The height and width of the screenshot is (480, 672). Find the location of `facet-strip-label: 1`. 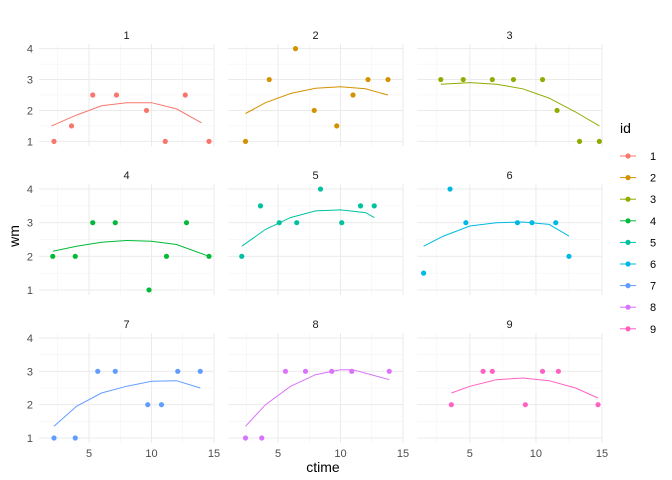

facet-strip-label: 1 is located at coordinates (126, 36).